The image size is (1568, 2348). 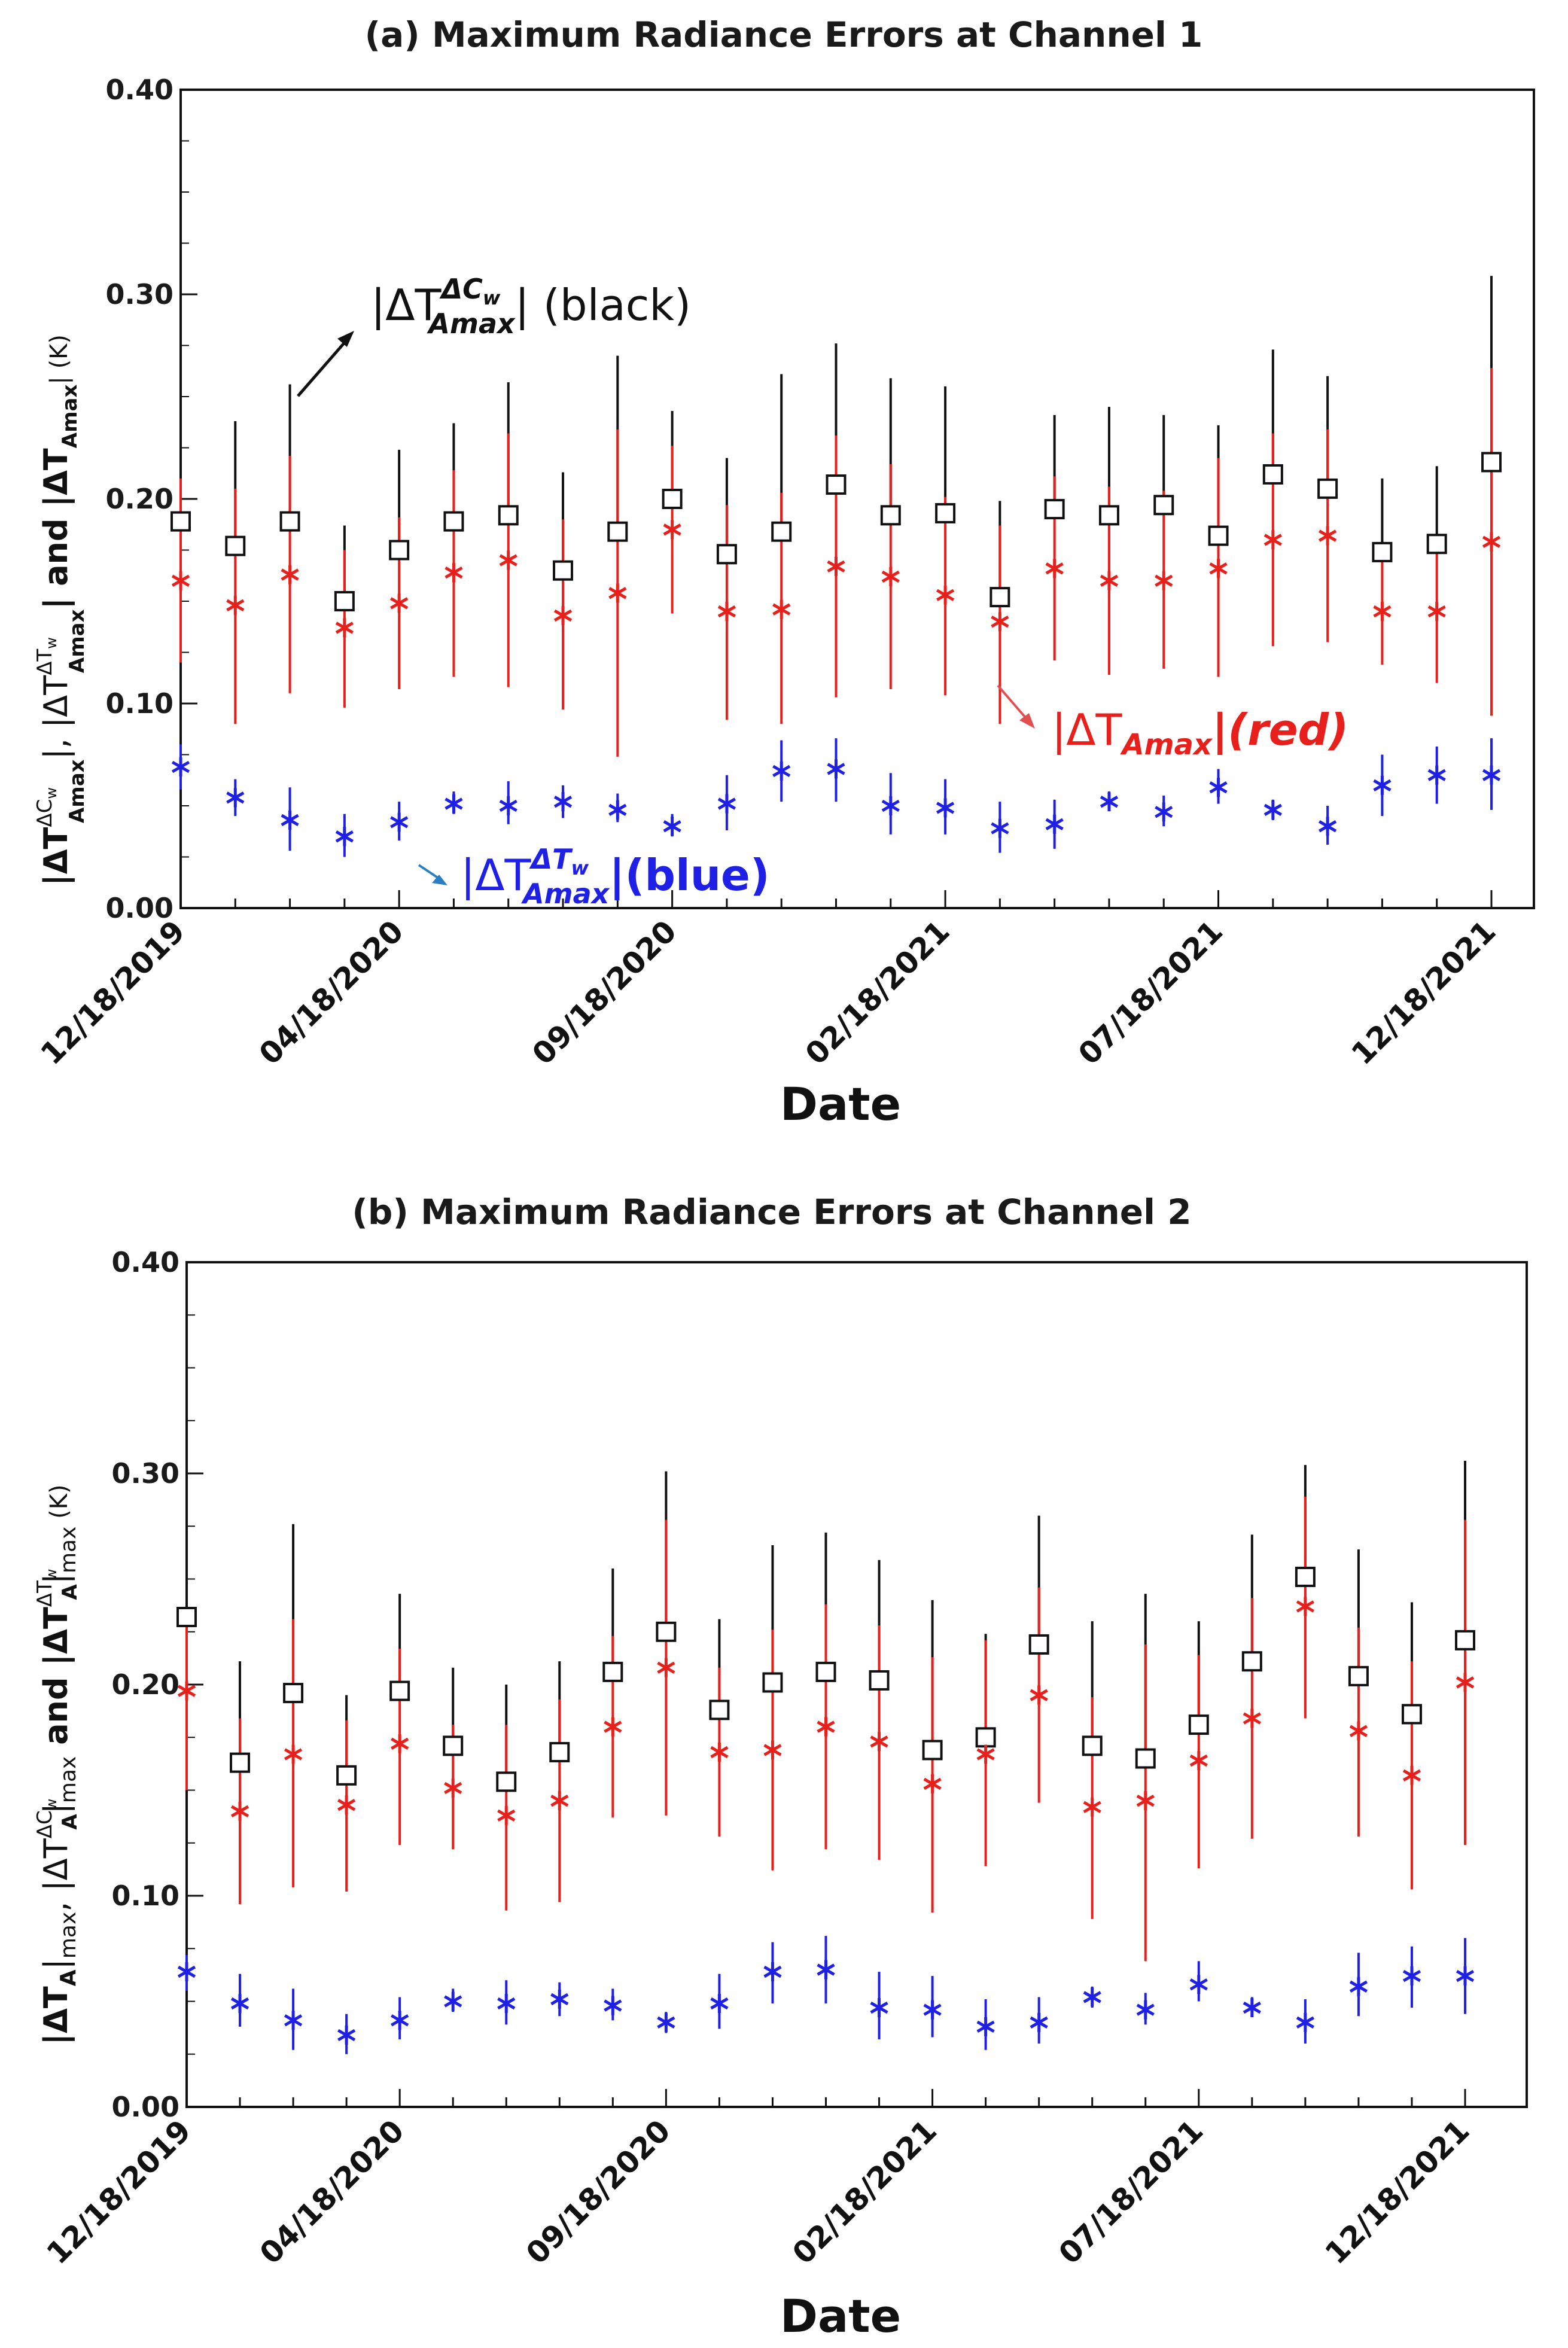 What do you see at coordinates (1397, 2192) in the screenshot?
I see `x-tick-label: 12/18/2021` at bounding box center [1397, 2192].